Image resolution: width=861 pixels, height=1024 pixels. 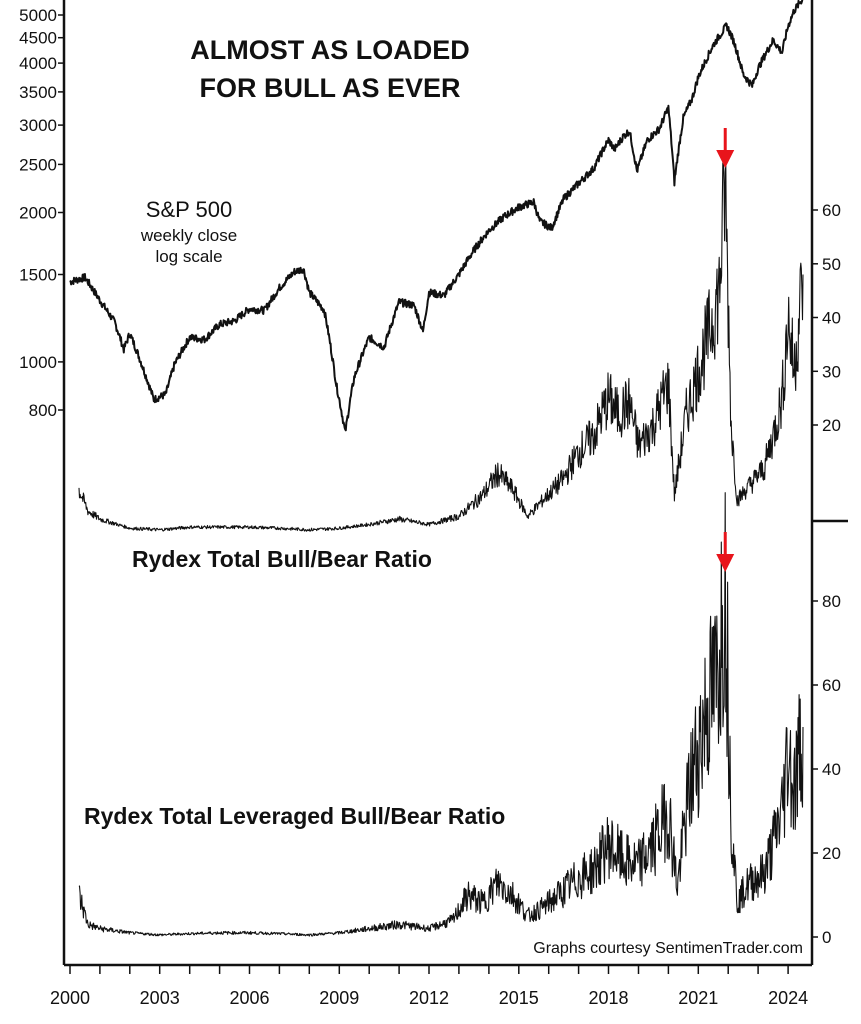 I want to click on ytick-label-top-1000: 1000, so click(x=38, y=362).